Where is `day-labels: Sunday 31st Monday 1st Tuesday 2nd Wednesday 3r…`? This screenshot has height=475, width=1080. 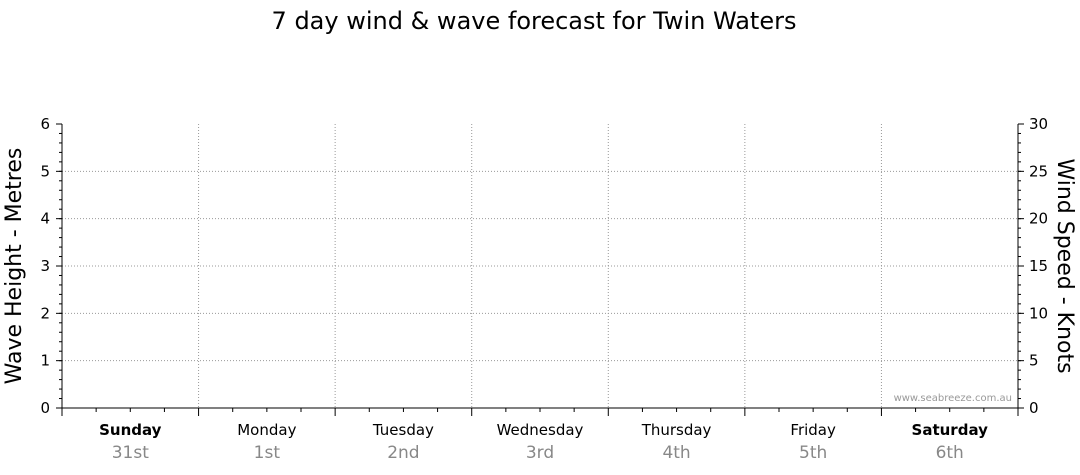 day-labels: Sunday 31st Monday 1st Tuesday 2nd Wednesday 3r… is located at coordinates (543, 442).